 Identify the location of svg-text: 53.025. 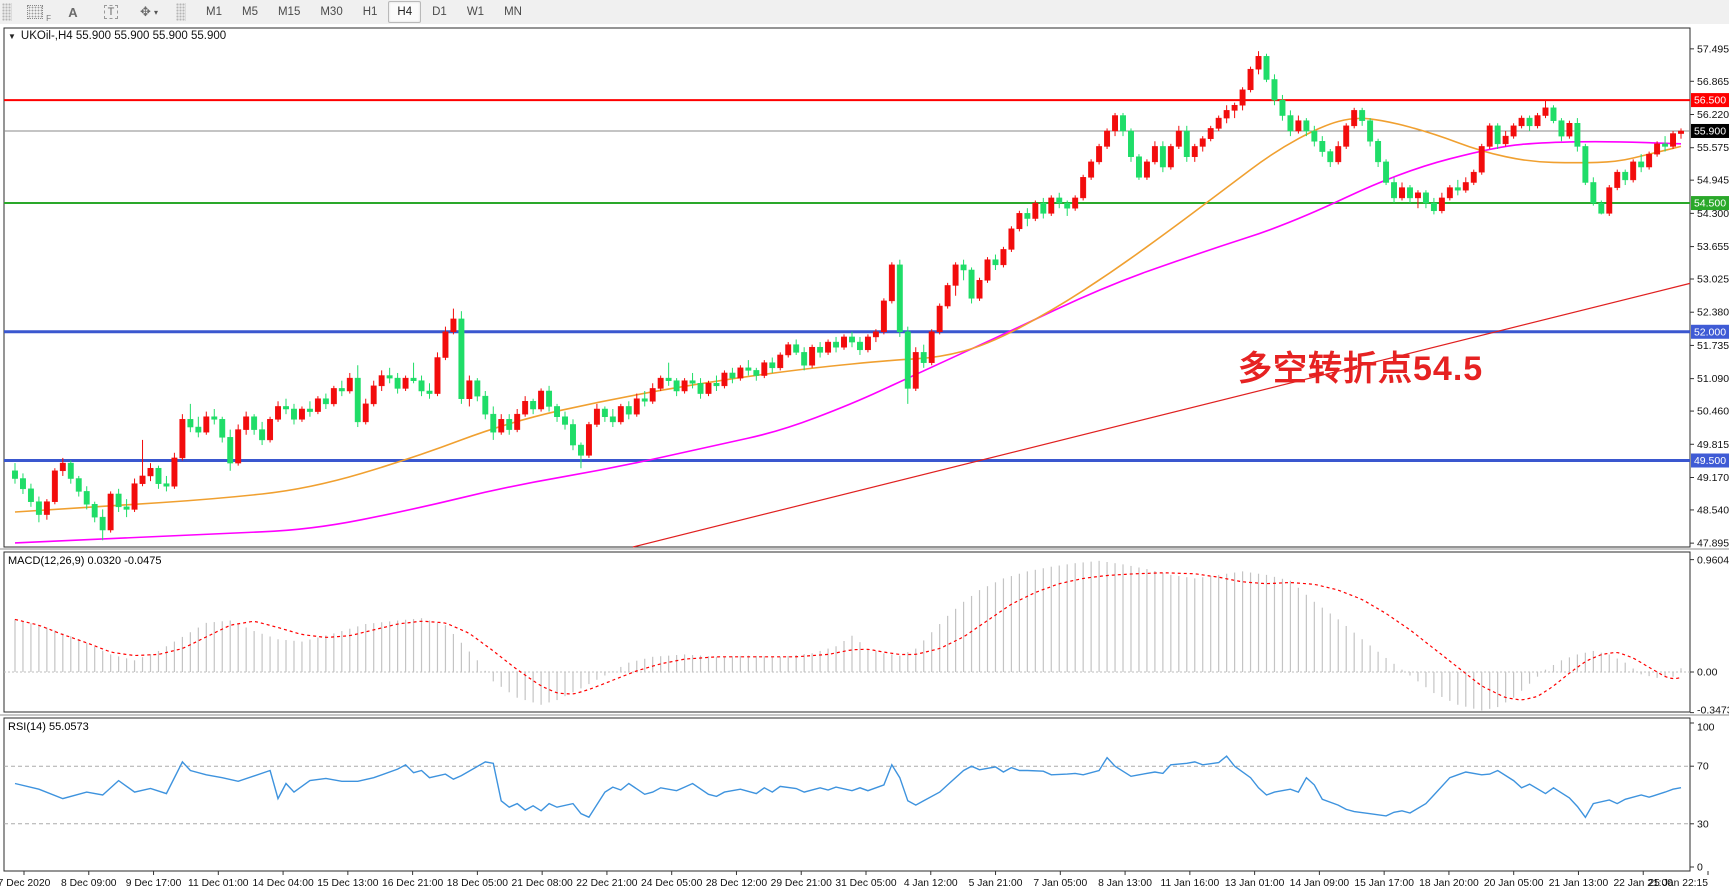
(1713, 280).